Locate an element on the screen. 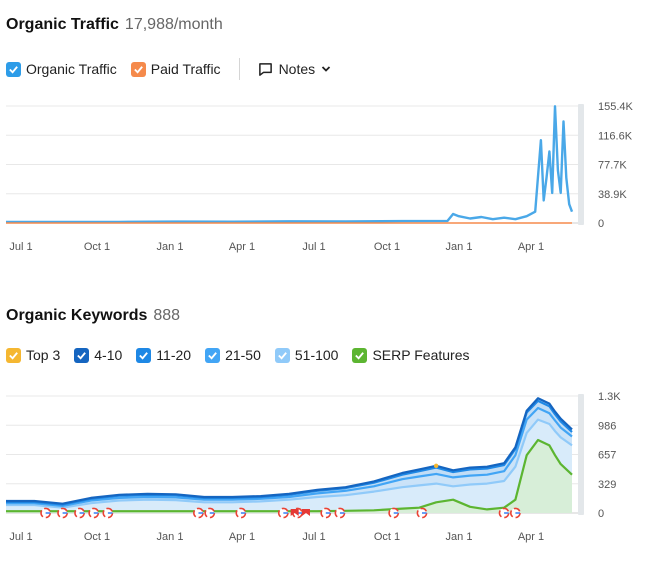  keywords-y-tick-label: 657 is located at coordinates (607, 456).